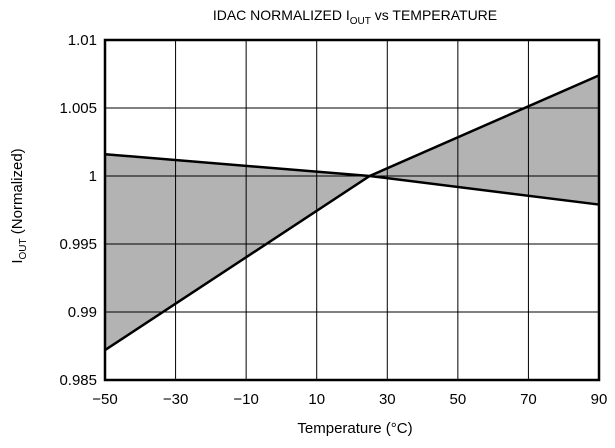 Image resolution: width=615 pixels, height=448 pixels. Describe the element at coordinates (354, 428) in the screenshot. I see `x-axis-label: Temperature (°C)` at that location.